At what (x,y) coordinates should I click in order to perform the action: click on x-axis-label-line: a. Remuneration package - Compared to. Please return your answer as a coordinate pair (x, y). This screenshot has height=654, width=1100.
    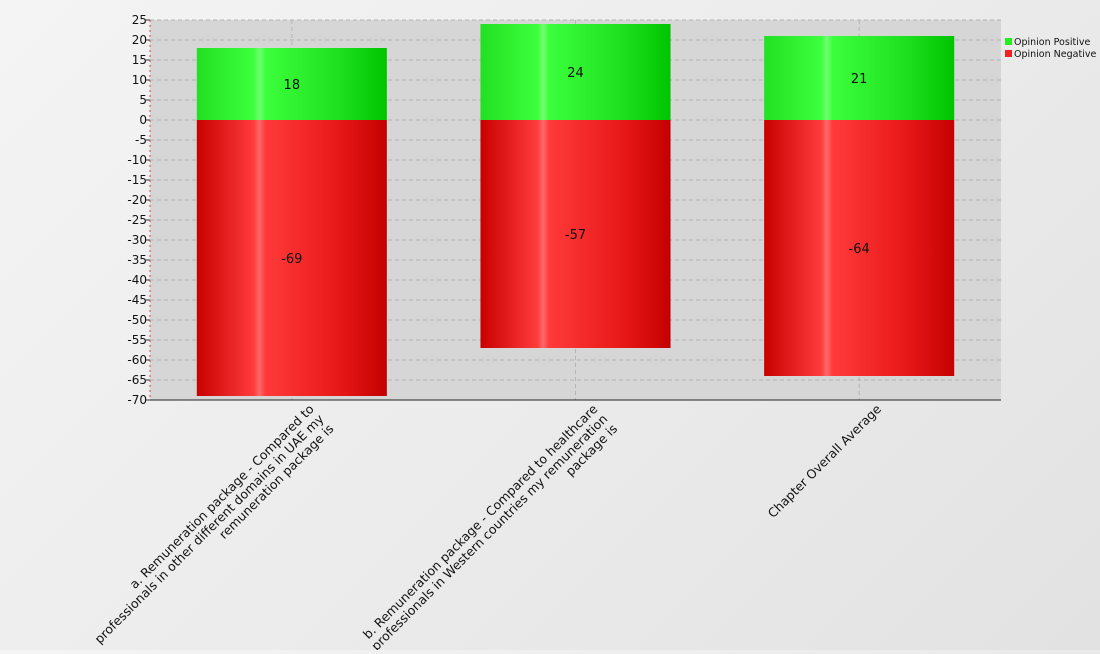
    Looking at the image, I should click on (221, 496).